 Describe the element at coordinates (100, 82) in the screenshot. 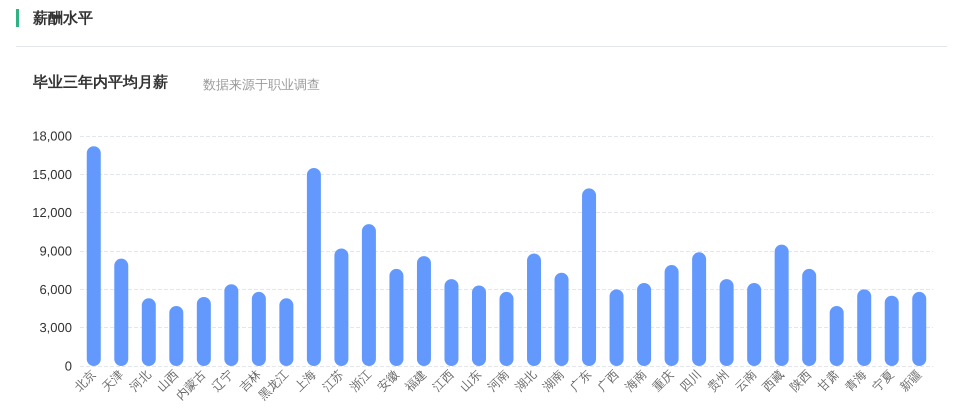

I see `chart-title: 毕业三年内平均月薪` at that location.